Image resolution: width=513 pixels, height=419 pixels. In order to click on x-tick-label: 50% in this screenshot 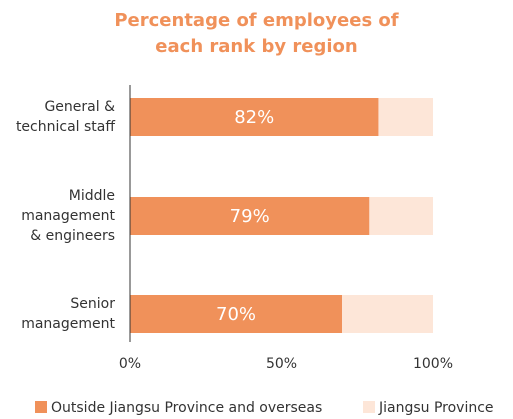, I will do `click(281, 364)`.